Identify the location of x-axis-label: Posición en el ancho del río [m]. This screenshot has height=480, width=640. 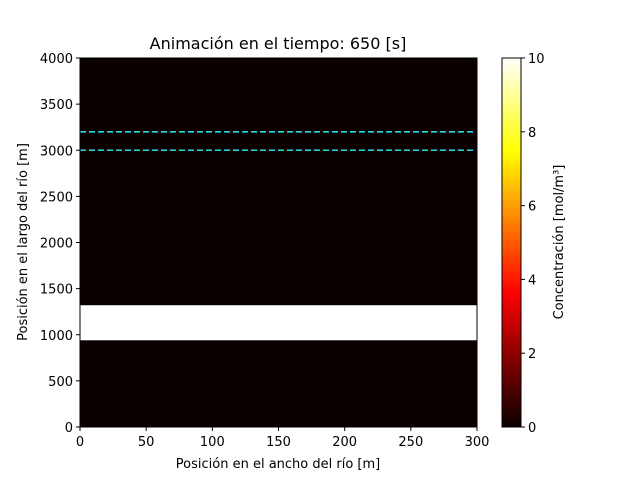
(278, 464).